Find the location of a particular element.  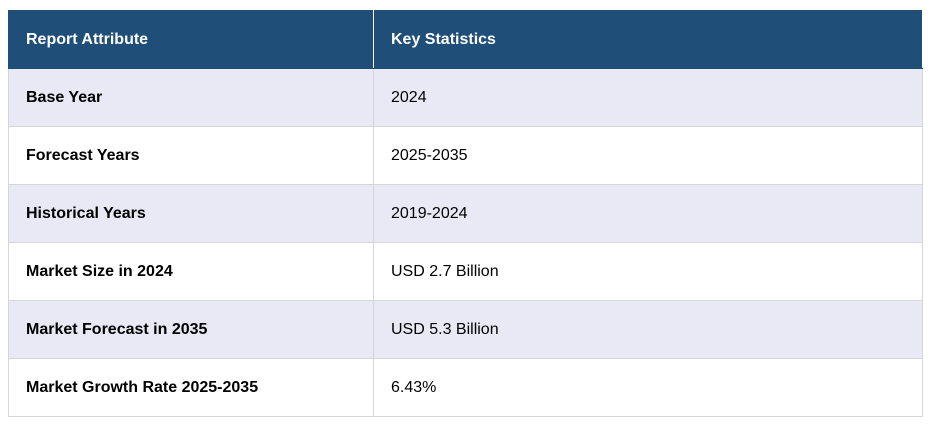

table-row: Historical Years 2019-2024 is located at coordinates (465, 213).